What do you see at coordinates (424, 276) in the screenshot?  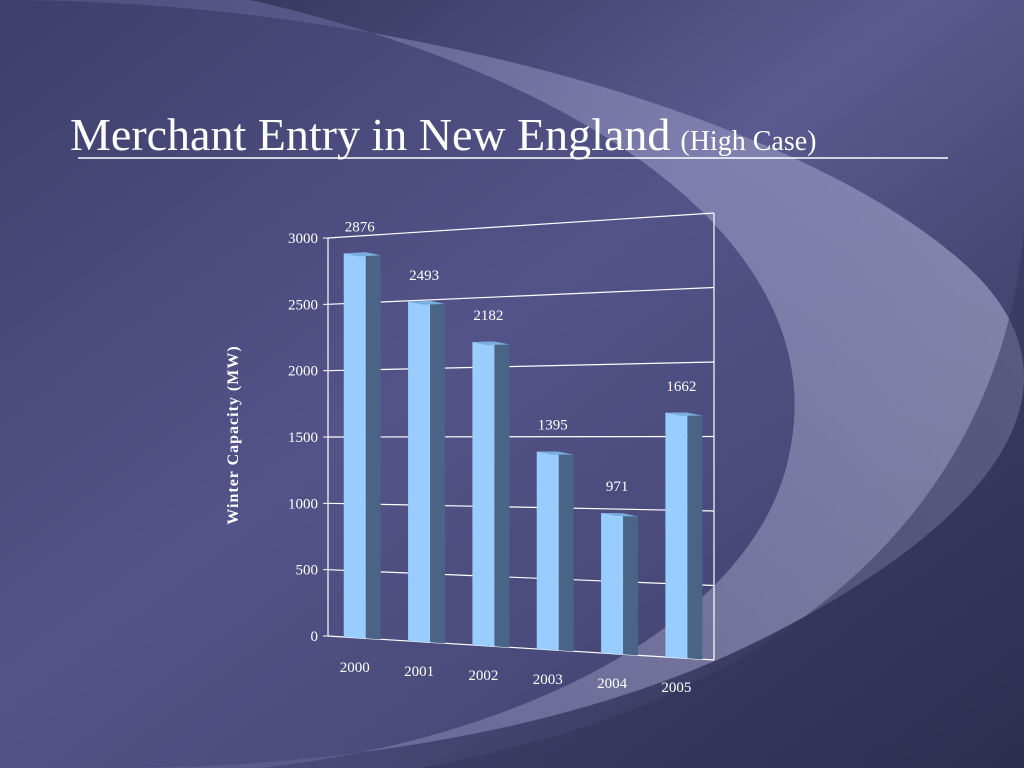 I see `value-label: 2493` at bounding box center [424, 276].